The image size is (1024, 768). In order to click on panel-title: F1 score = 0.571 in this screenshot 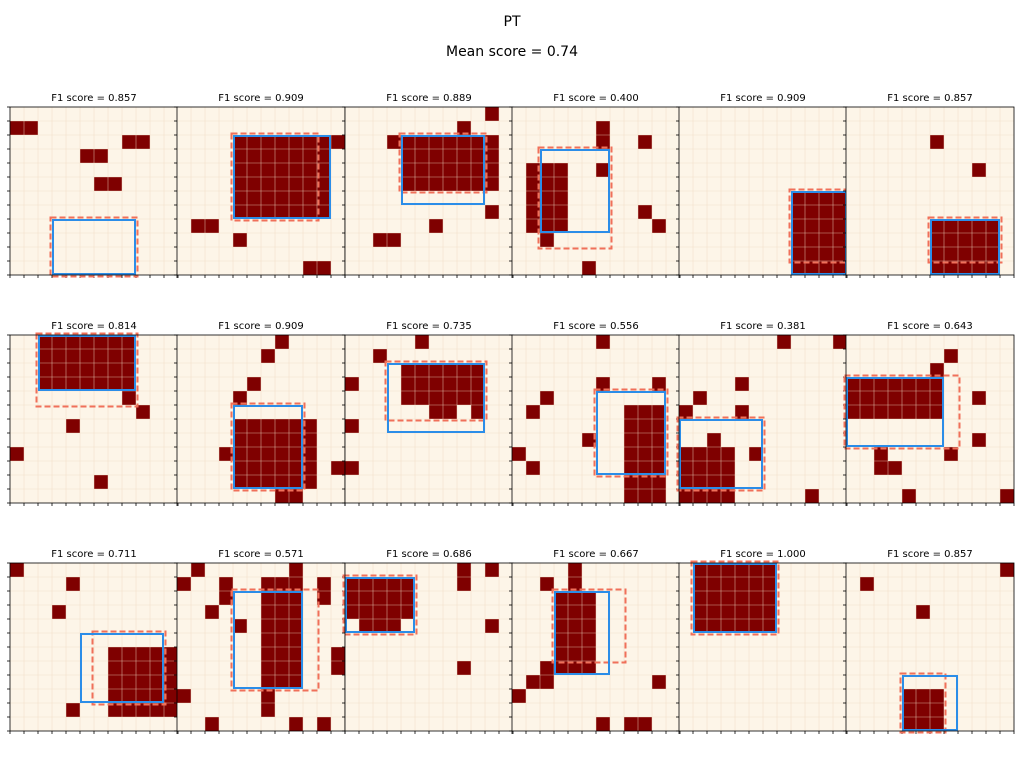, I will do `click(261, 554)`.